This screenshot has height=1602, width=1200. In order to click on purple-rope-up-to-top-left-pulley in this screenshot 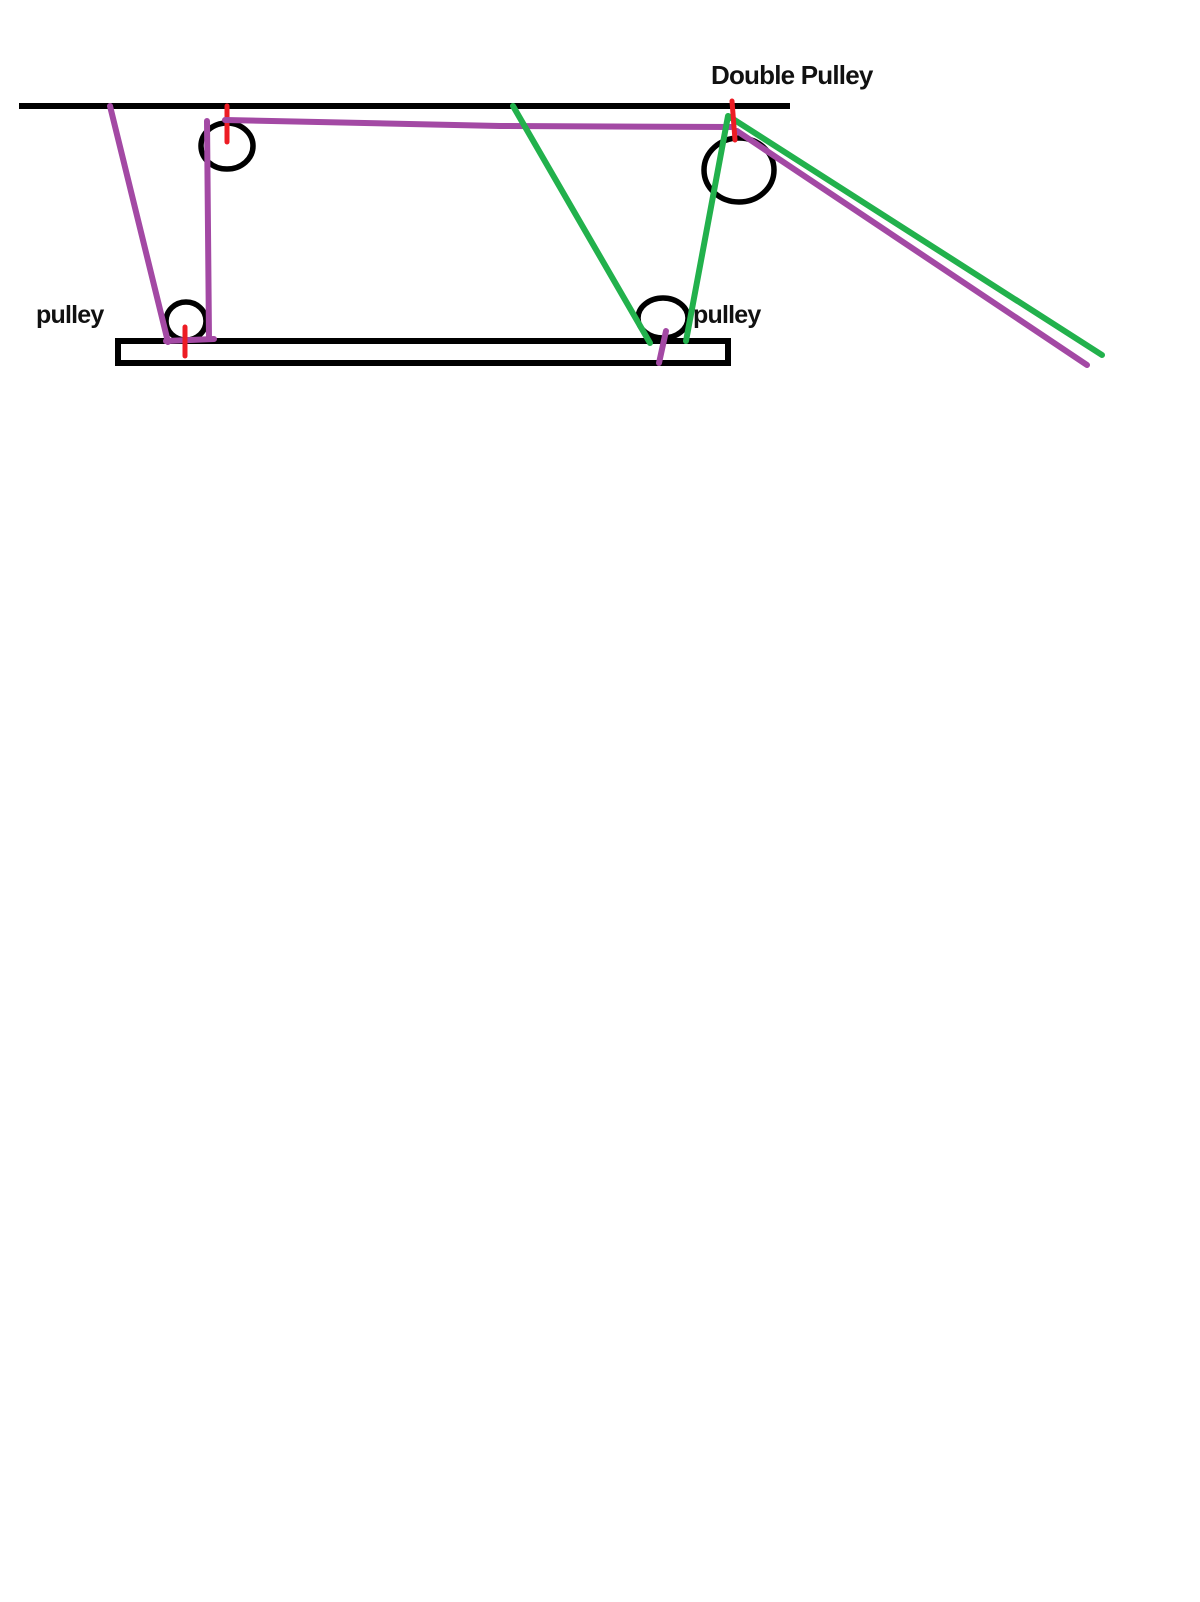, I will do `click(208, 230)`.